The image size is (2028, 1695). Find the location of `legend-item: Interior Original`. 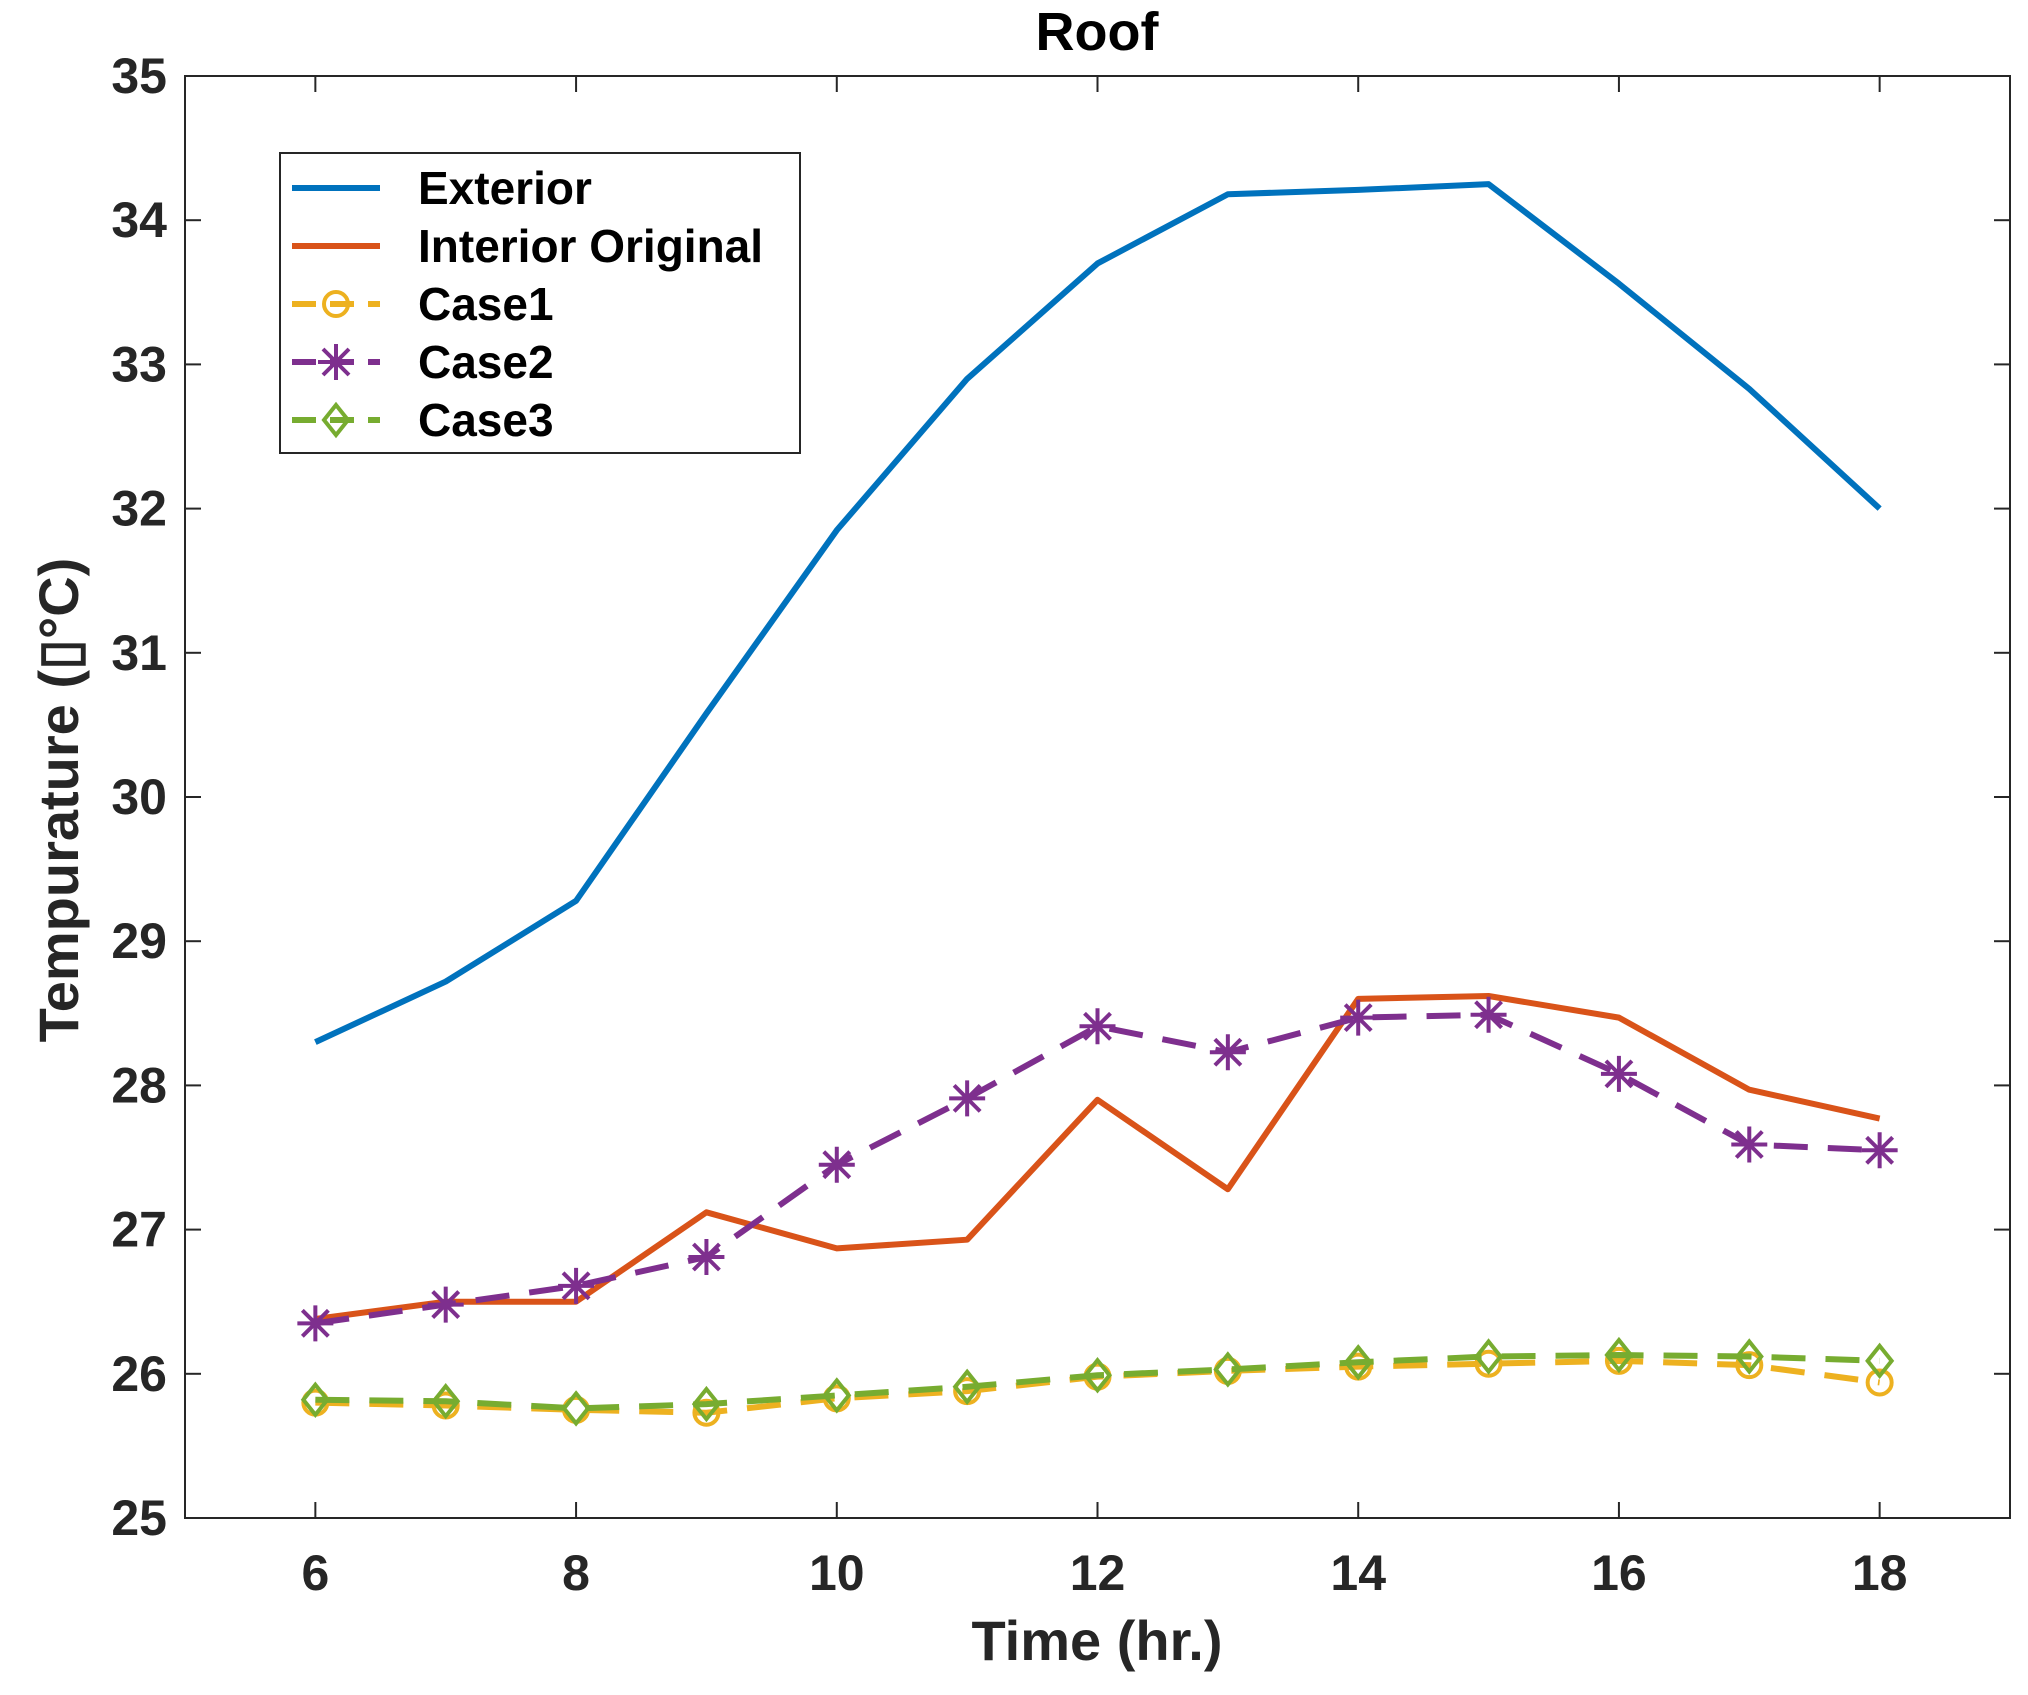

legend-item: Interior Original is located at coordinates (527, 246).